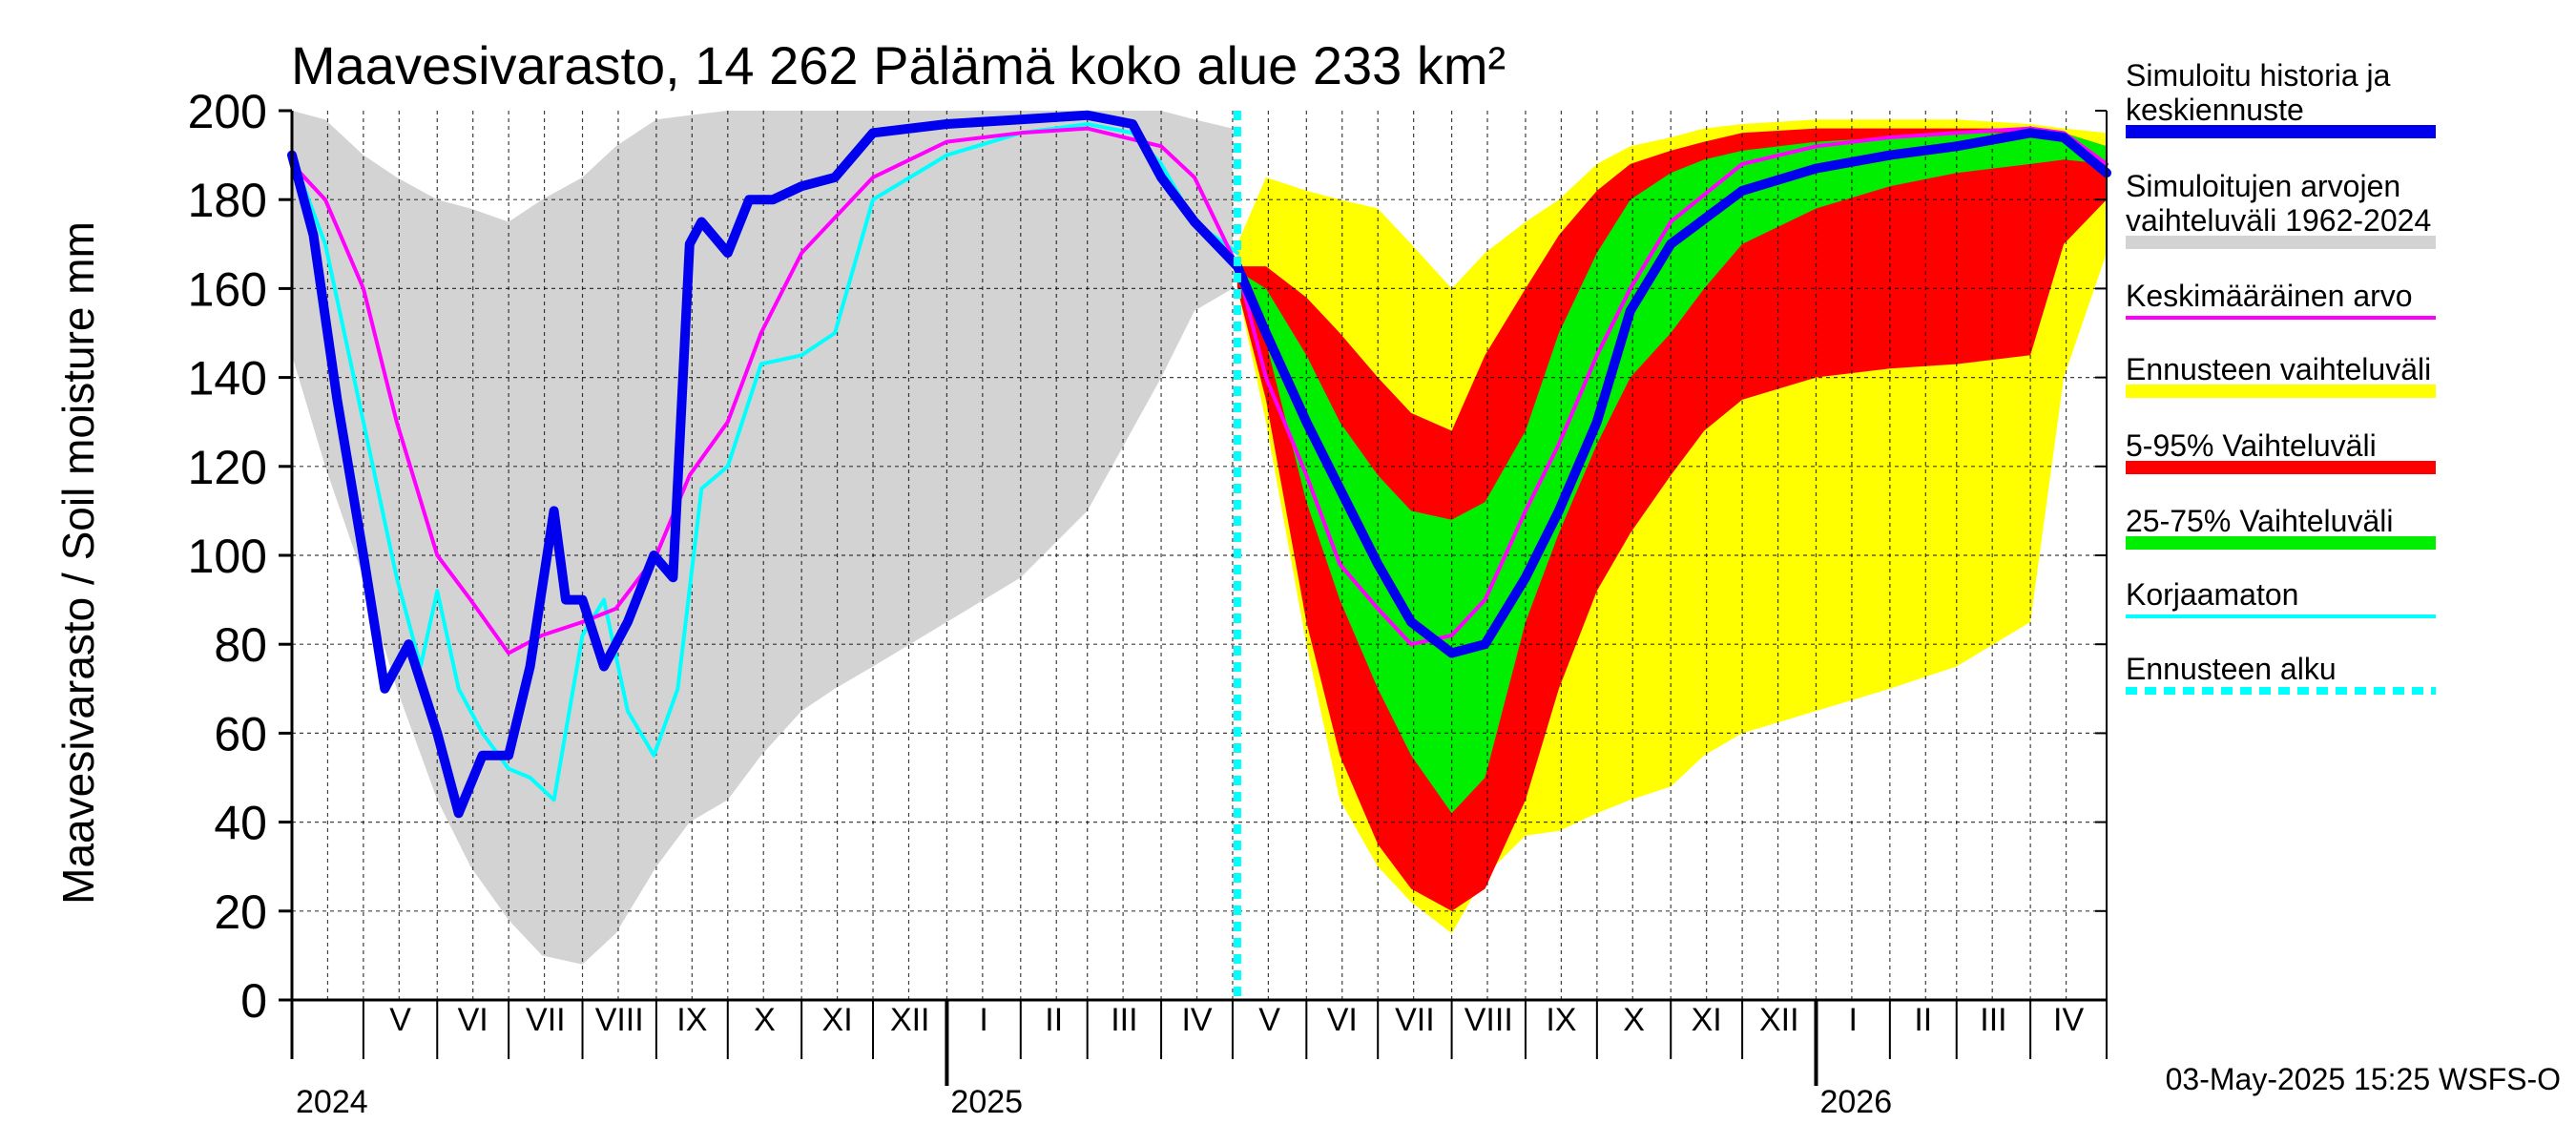  Describe the element at coordinates (240, 645) in the screenshot. I see `y-tick-label-80: 80` at that location.